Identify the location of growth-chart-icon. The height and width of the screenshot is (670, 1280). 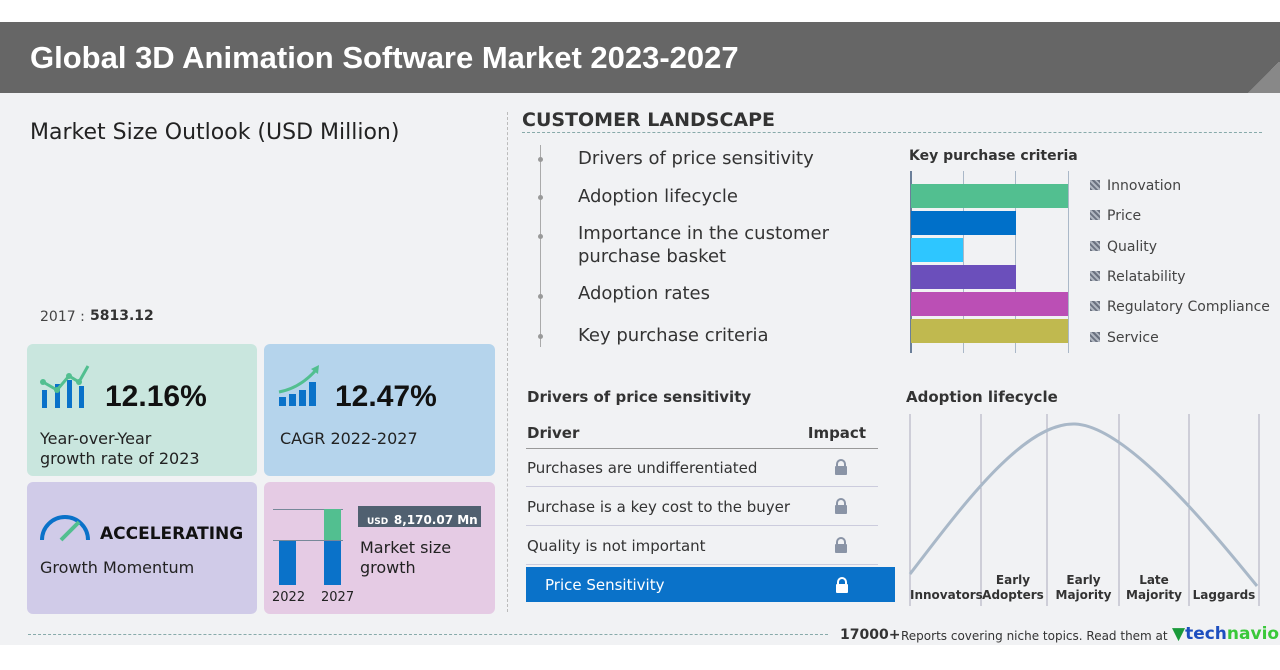
(65, 386).